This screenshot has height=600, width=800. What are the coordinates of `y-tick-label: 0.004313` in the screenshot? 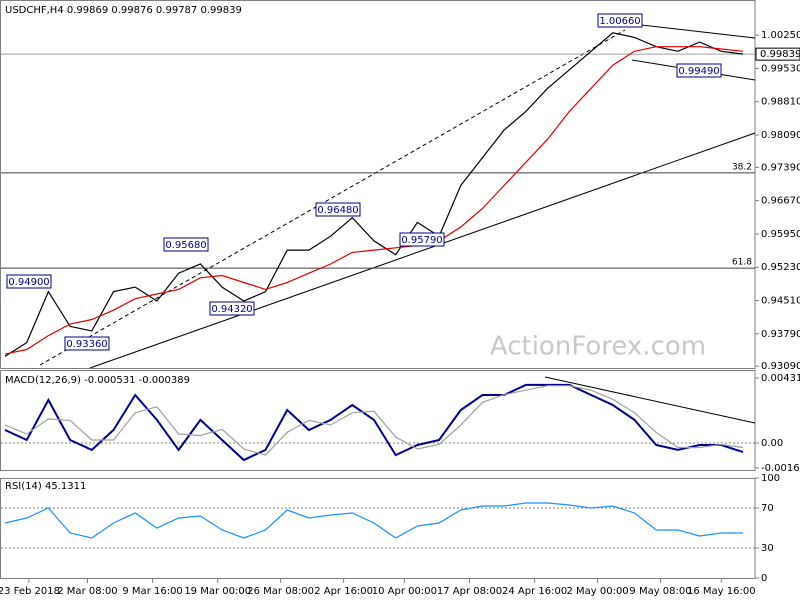 It's located at (780, 378).